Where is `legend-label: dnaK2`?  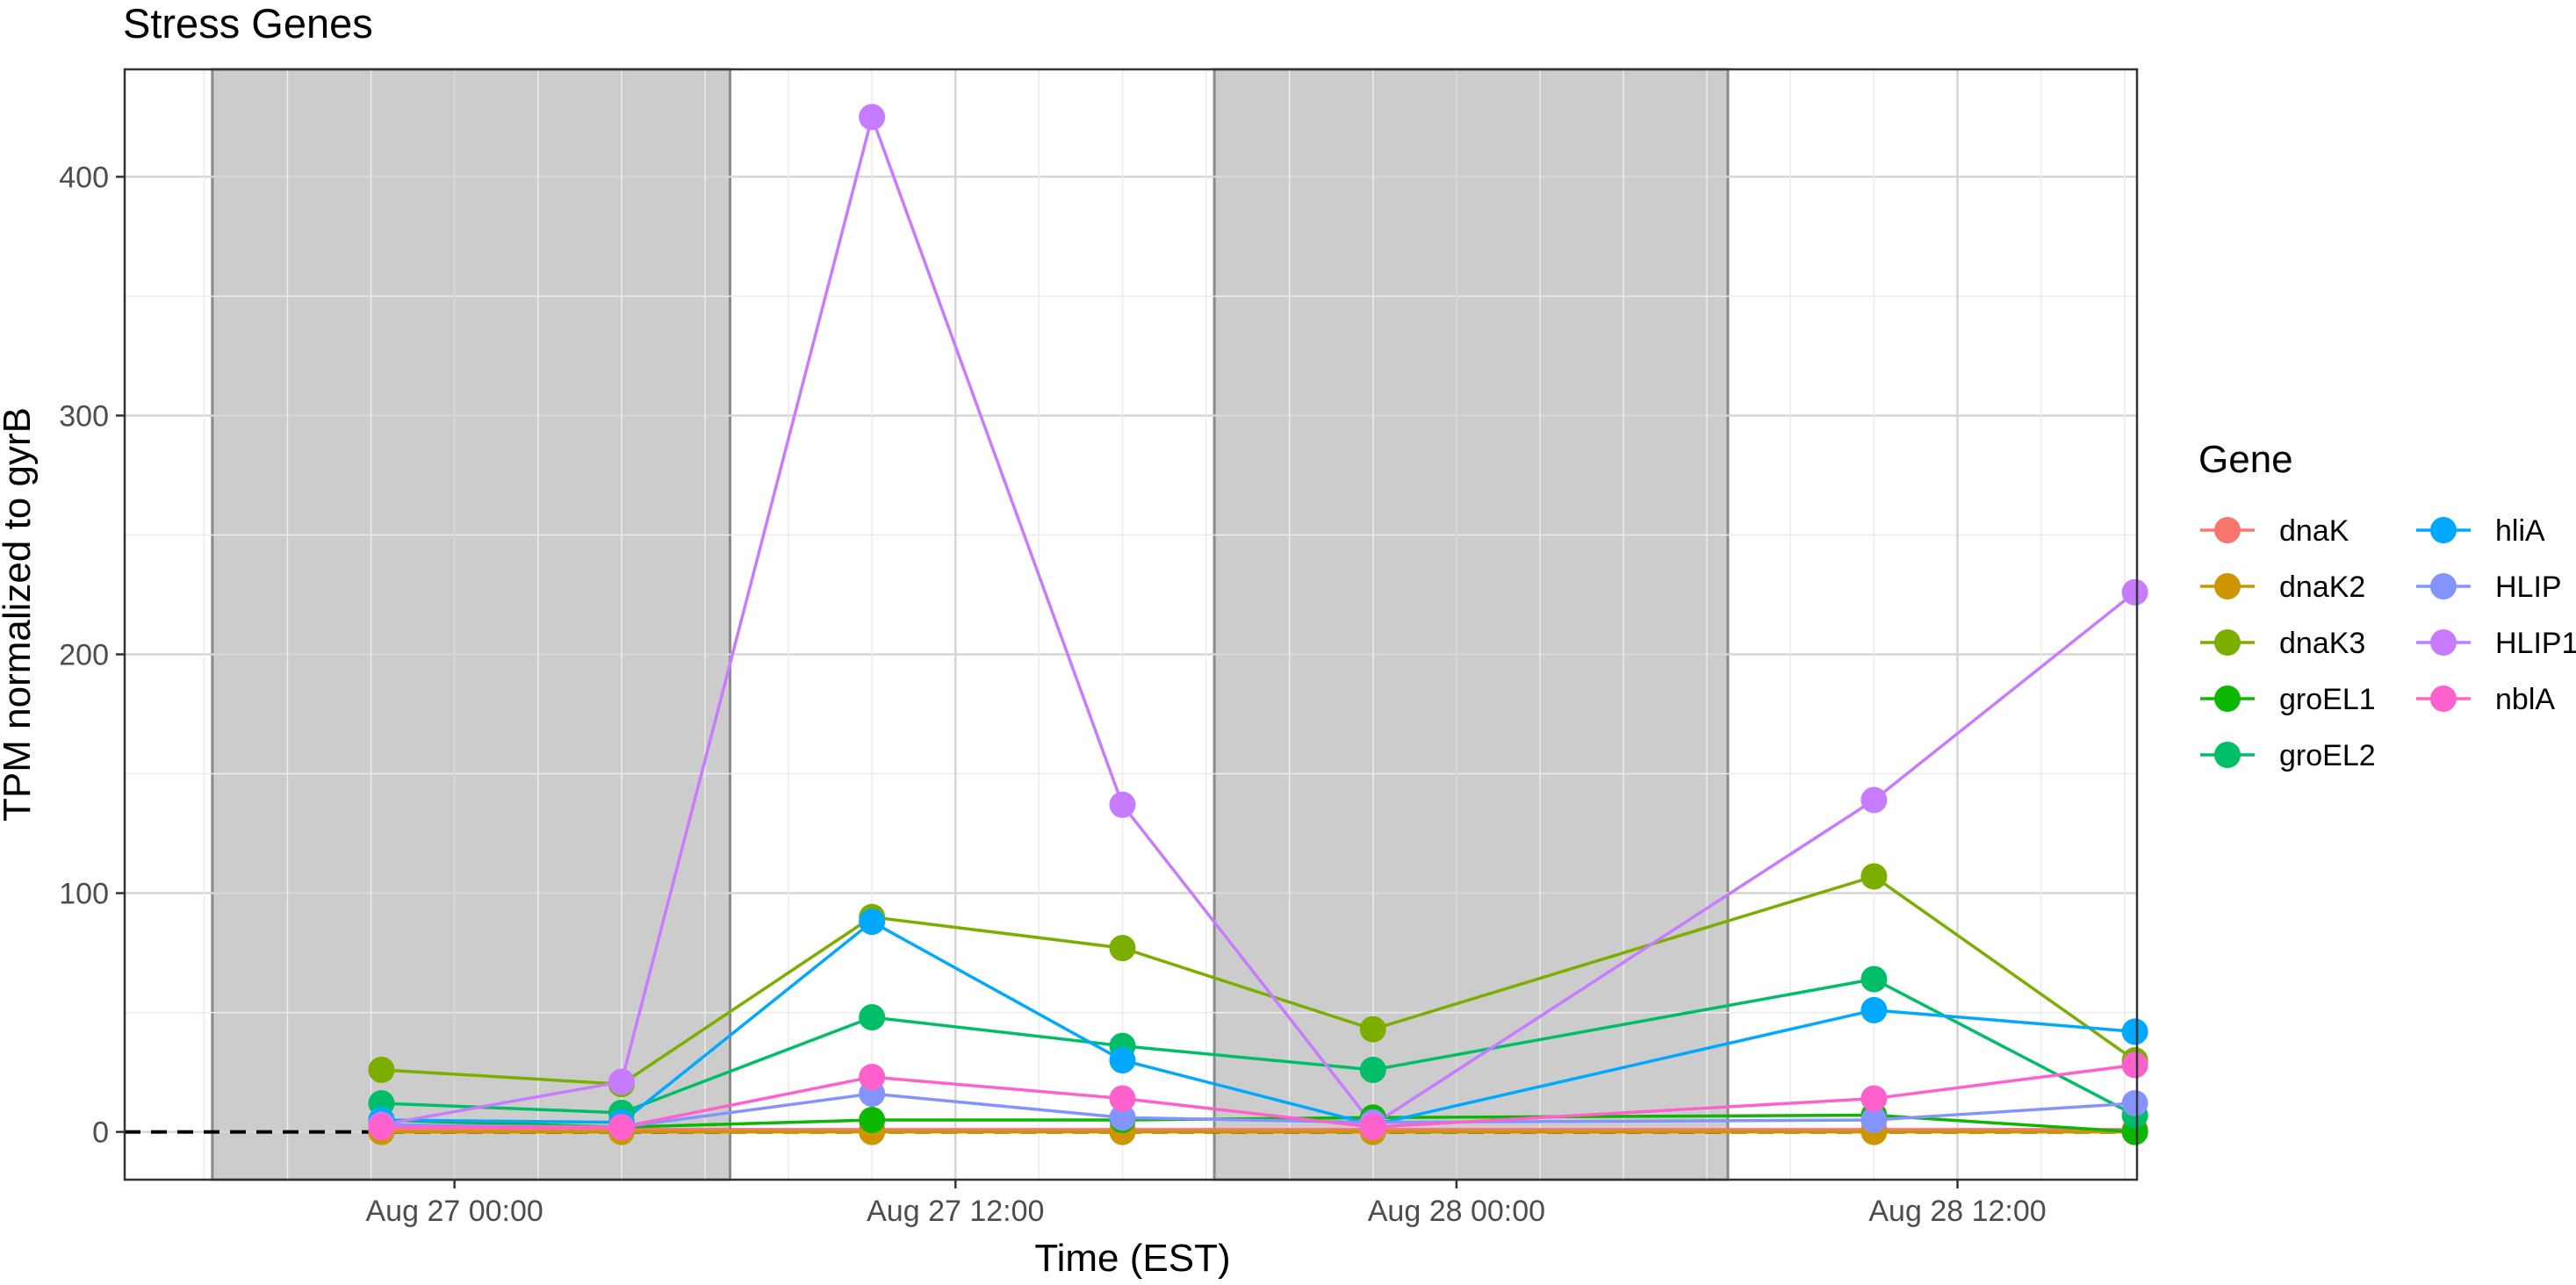
legend-label: dnaK2 is located at coordinates (2322, 587).